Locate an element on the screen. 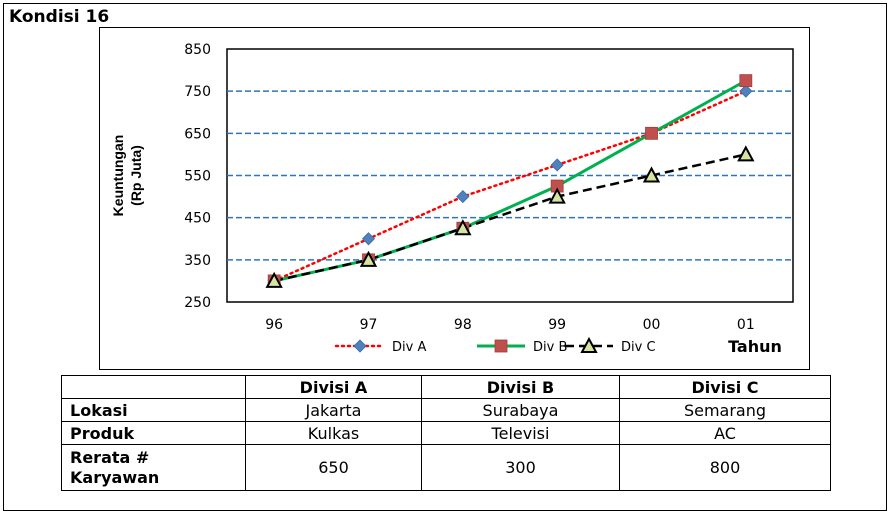 The image size is (892, 516). x-tick-label: 98 is located at coordinates (463, 325).